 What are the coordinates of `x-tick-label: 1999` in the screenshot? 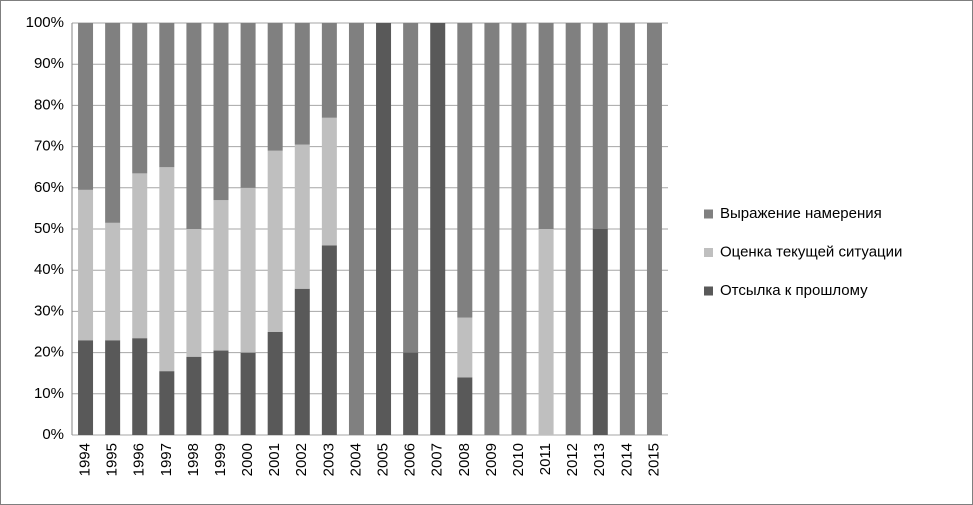 It's located at (220, 459).